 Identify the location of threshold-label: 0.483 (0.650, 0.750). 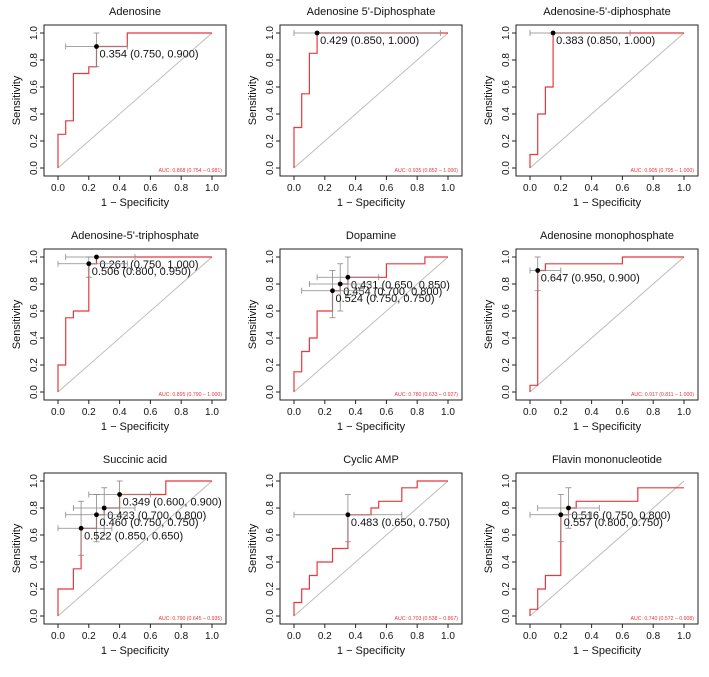
(400, 523).